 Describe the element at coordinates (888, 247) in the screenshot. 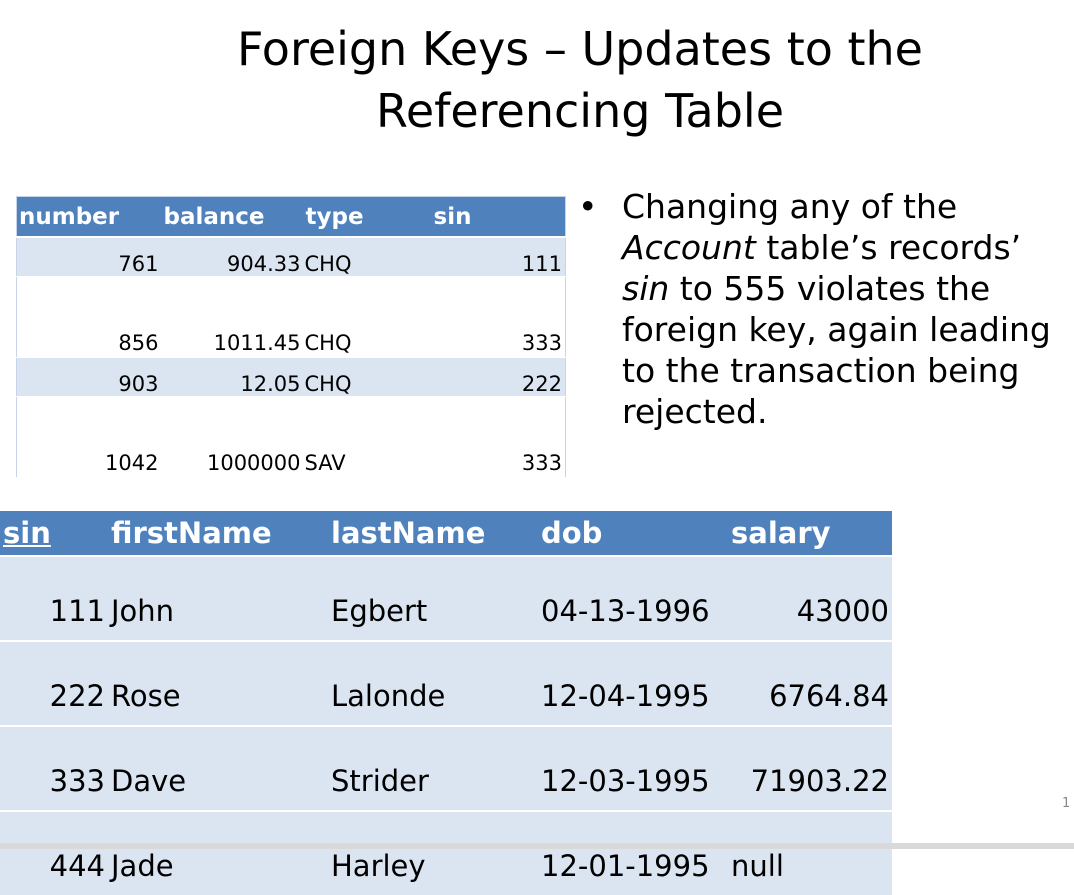

I see `bullet-text-part: table’s records’` at that location.